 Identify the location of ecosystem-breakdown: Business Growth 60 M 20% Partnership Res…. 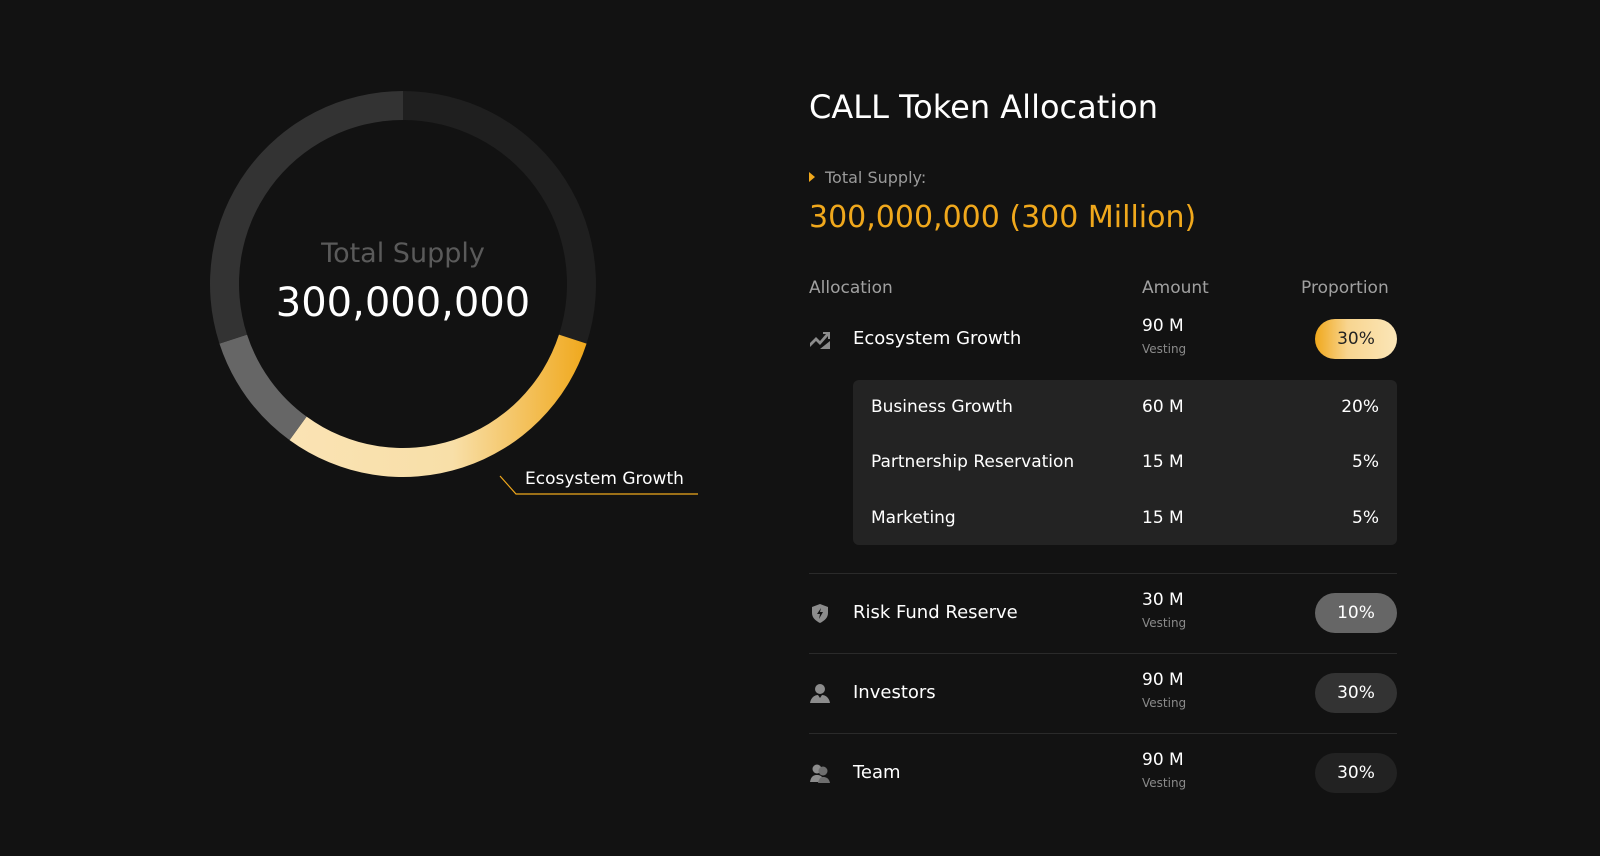
(1125, 462).